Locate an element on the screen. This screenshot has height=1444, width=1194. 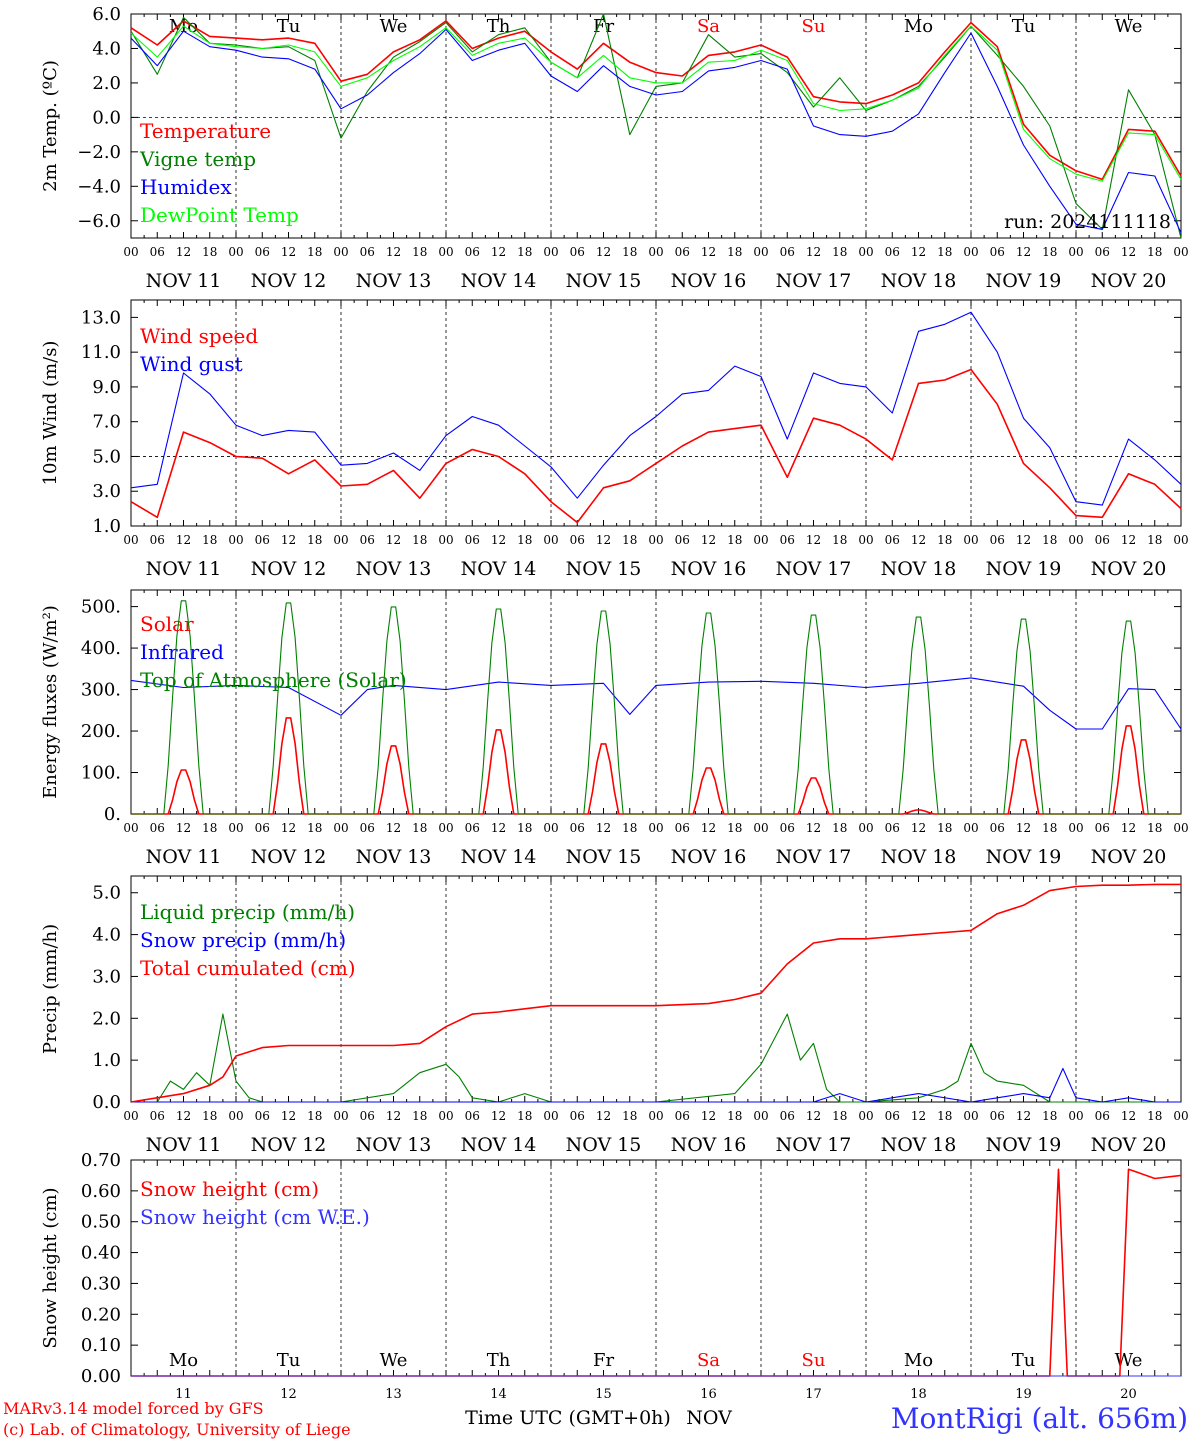
weekday-label: Sa is located at coordinates (708, 1360).